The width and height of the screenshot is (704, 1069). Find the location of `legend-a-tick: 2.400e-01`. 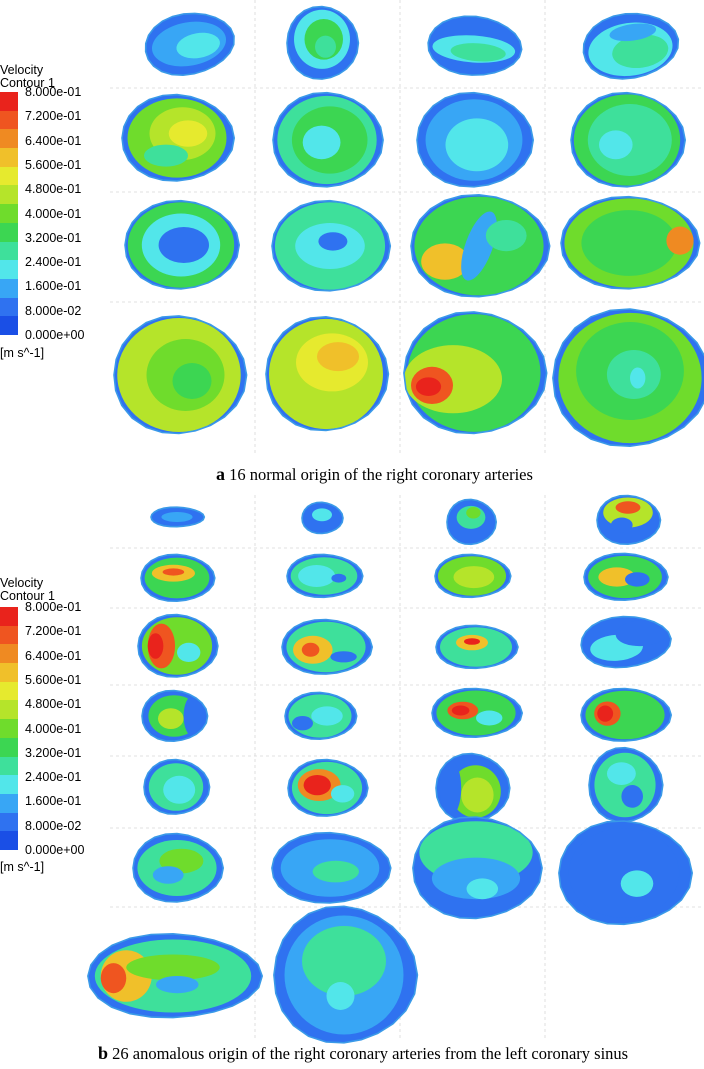

legend-a-tick: 2.400e-01 is located at coordinates (53, 262).